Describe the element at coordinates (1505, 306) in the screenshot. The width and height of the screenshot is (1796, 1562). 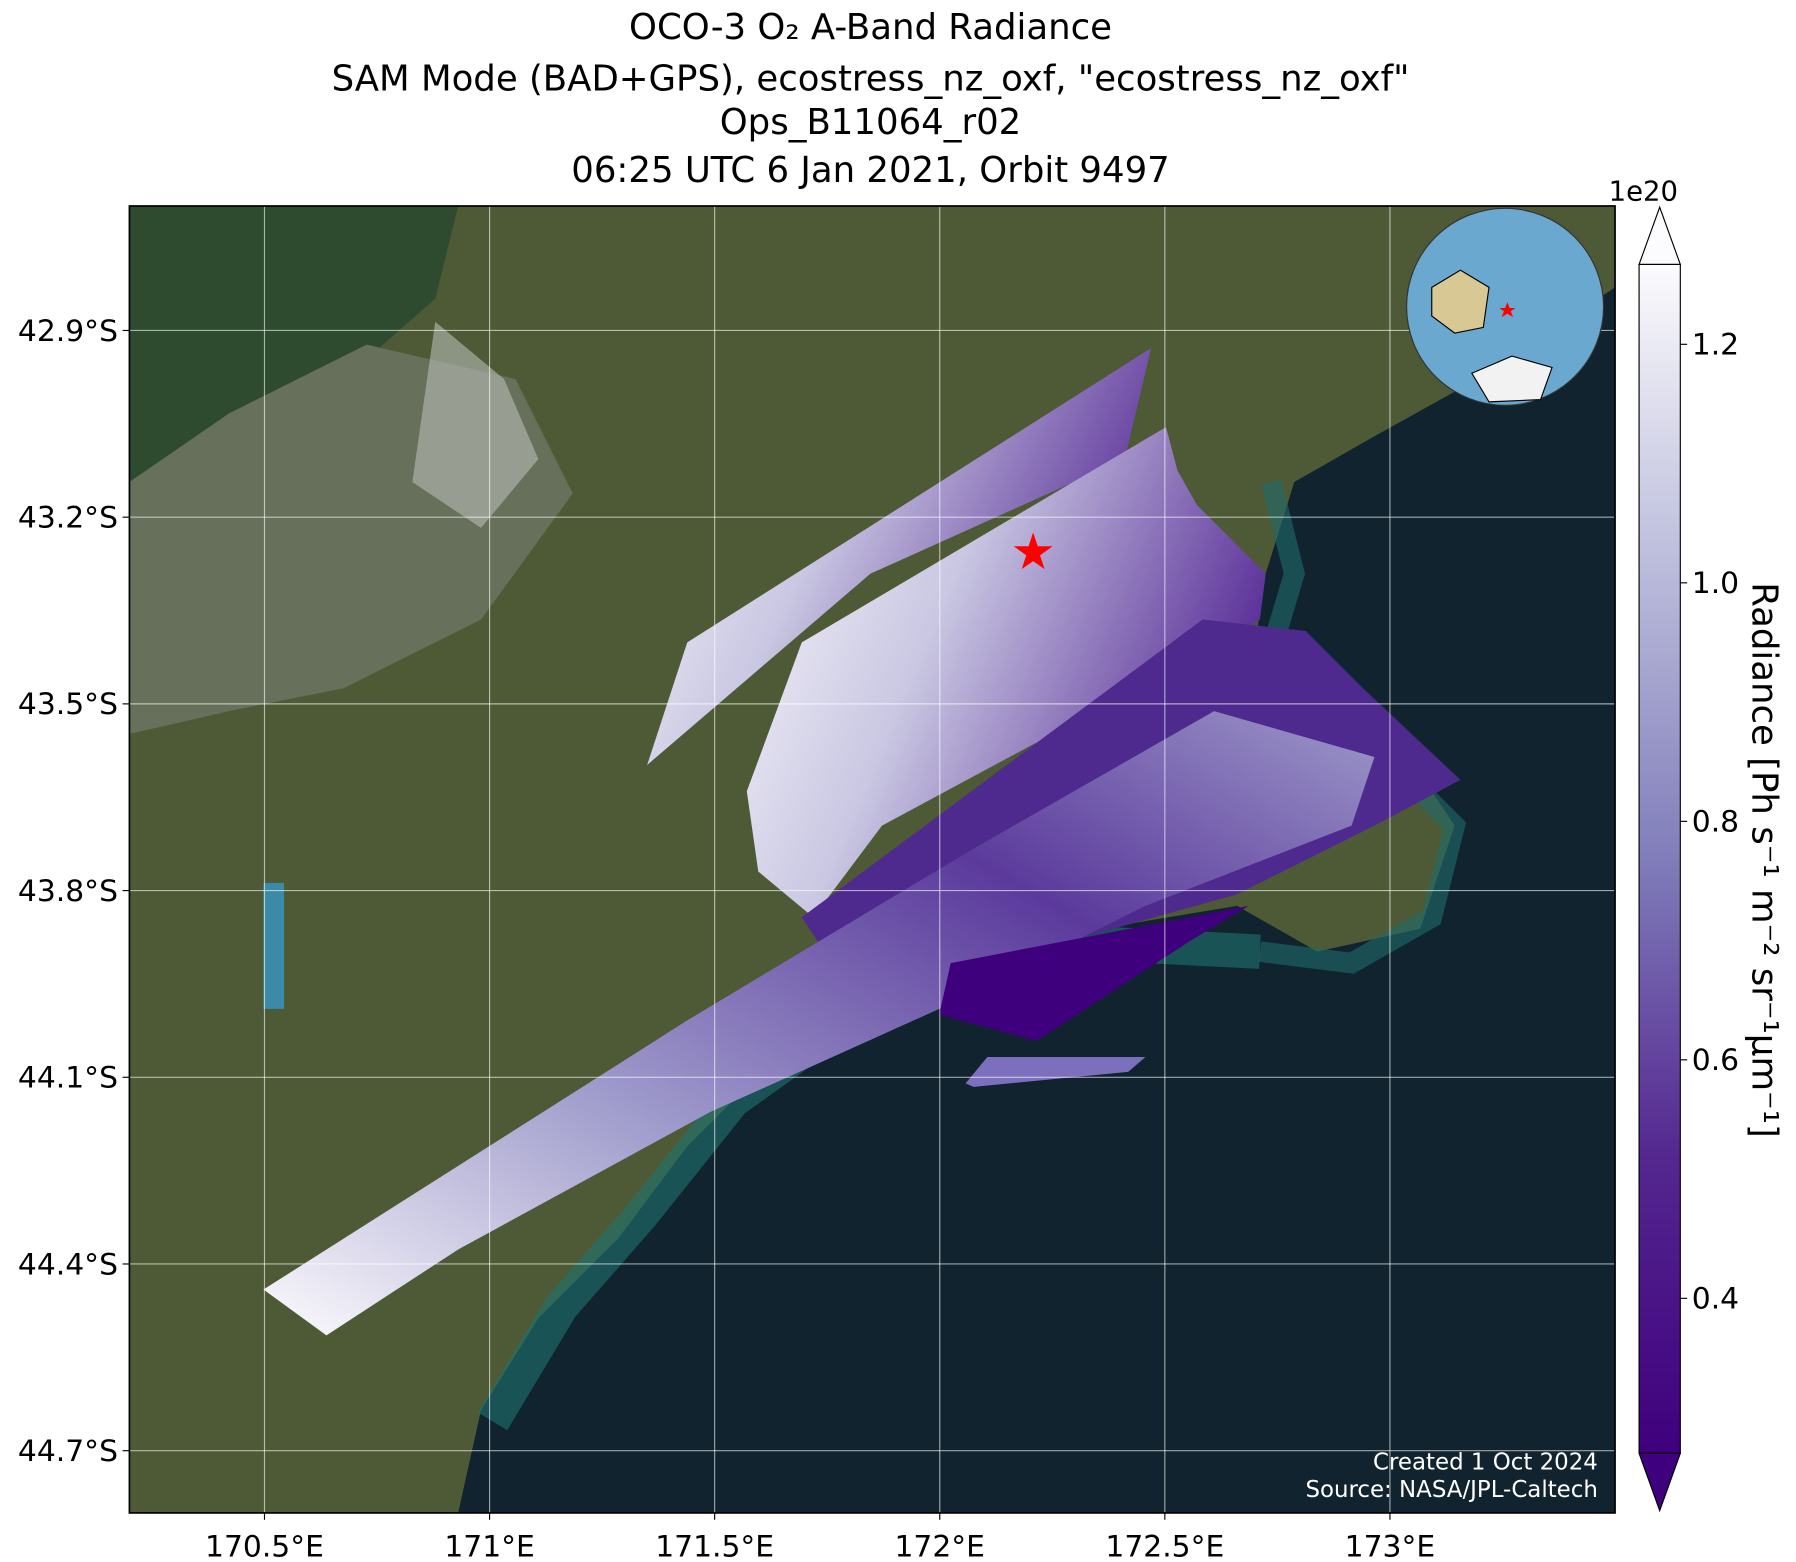
I see `inset-globe` at that location.